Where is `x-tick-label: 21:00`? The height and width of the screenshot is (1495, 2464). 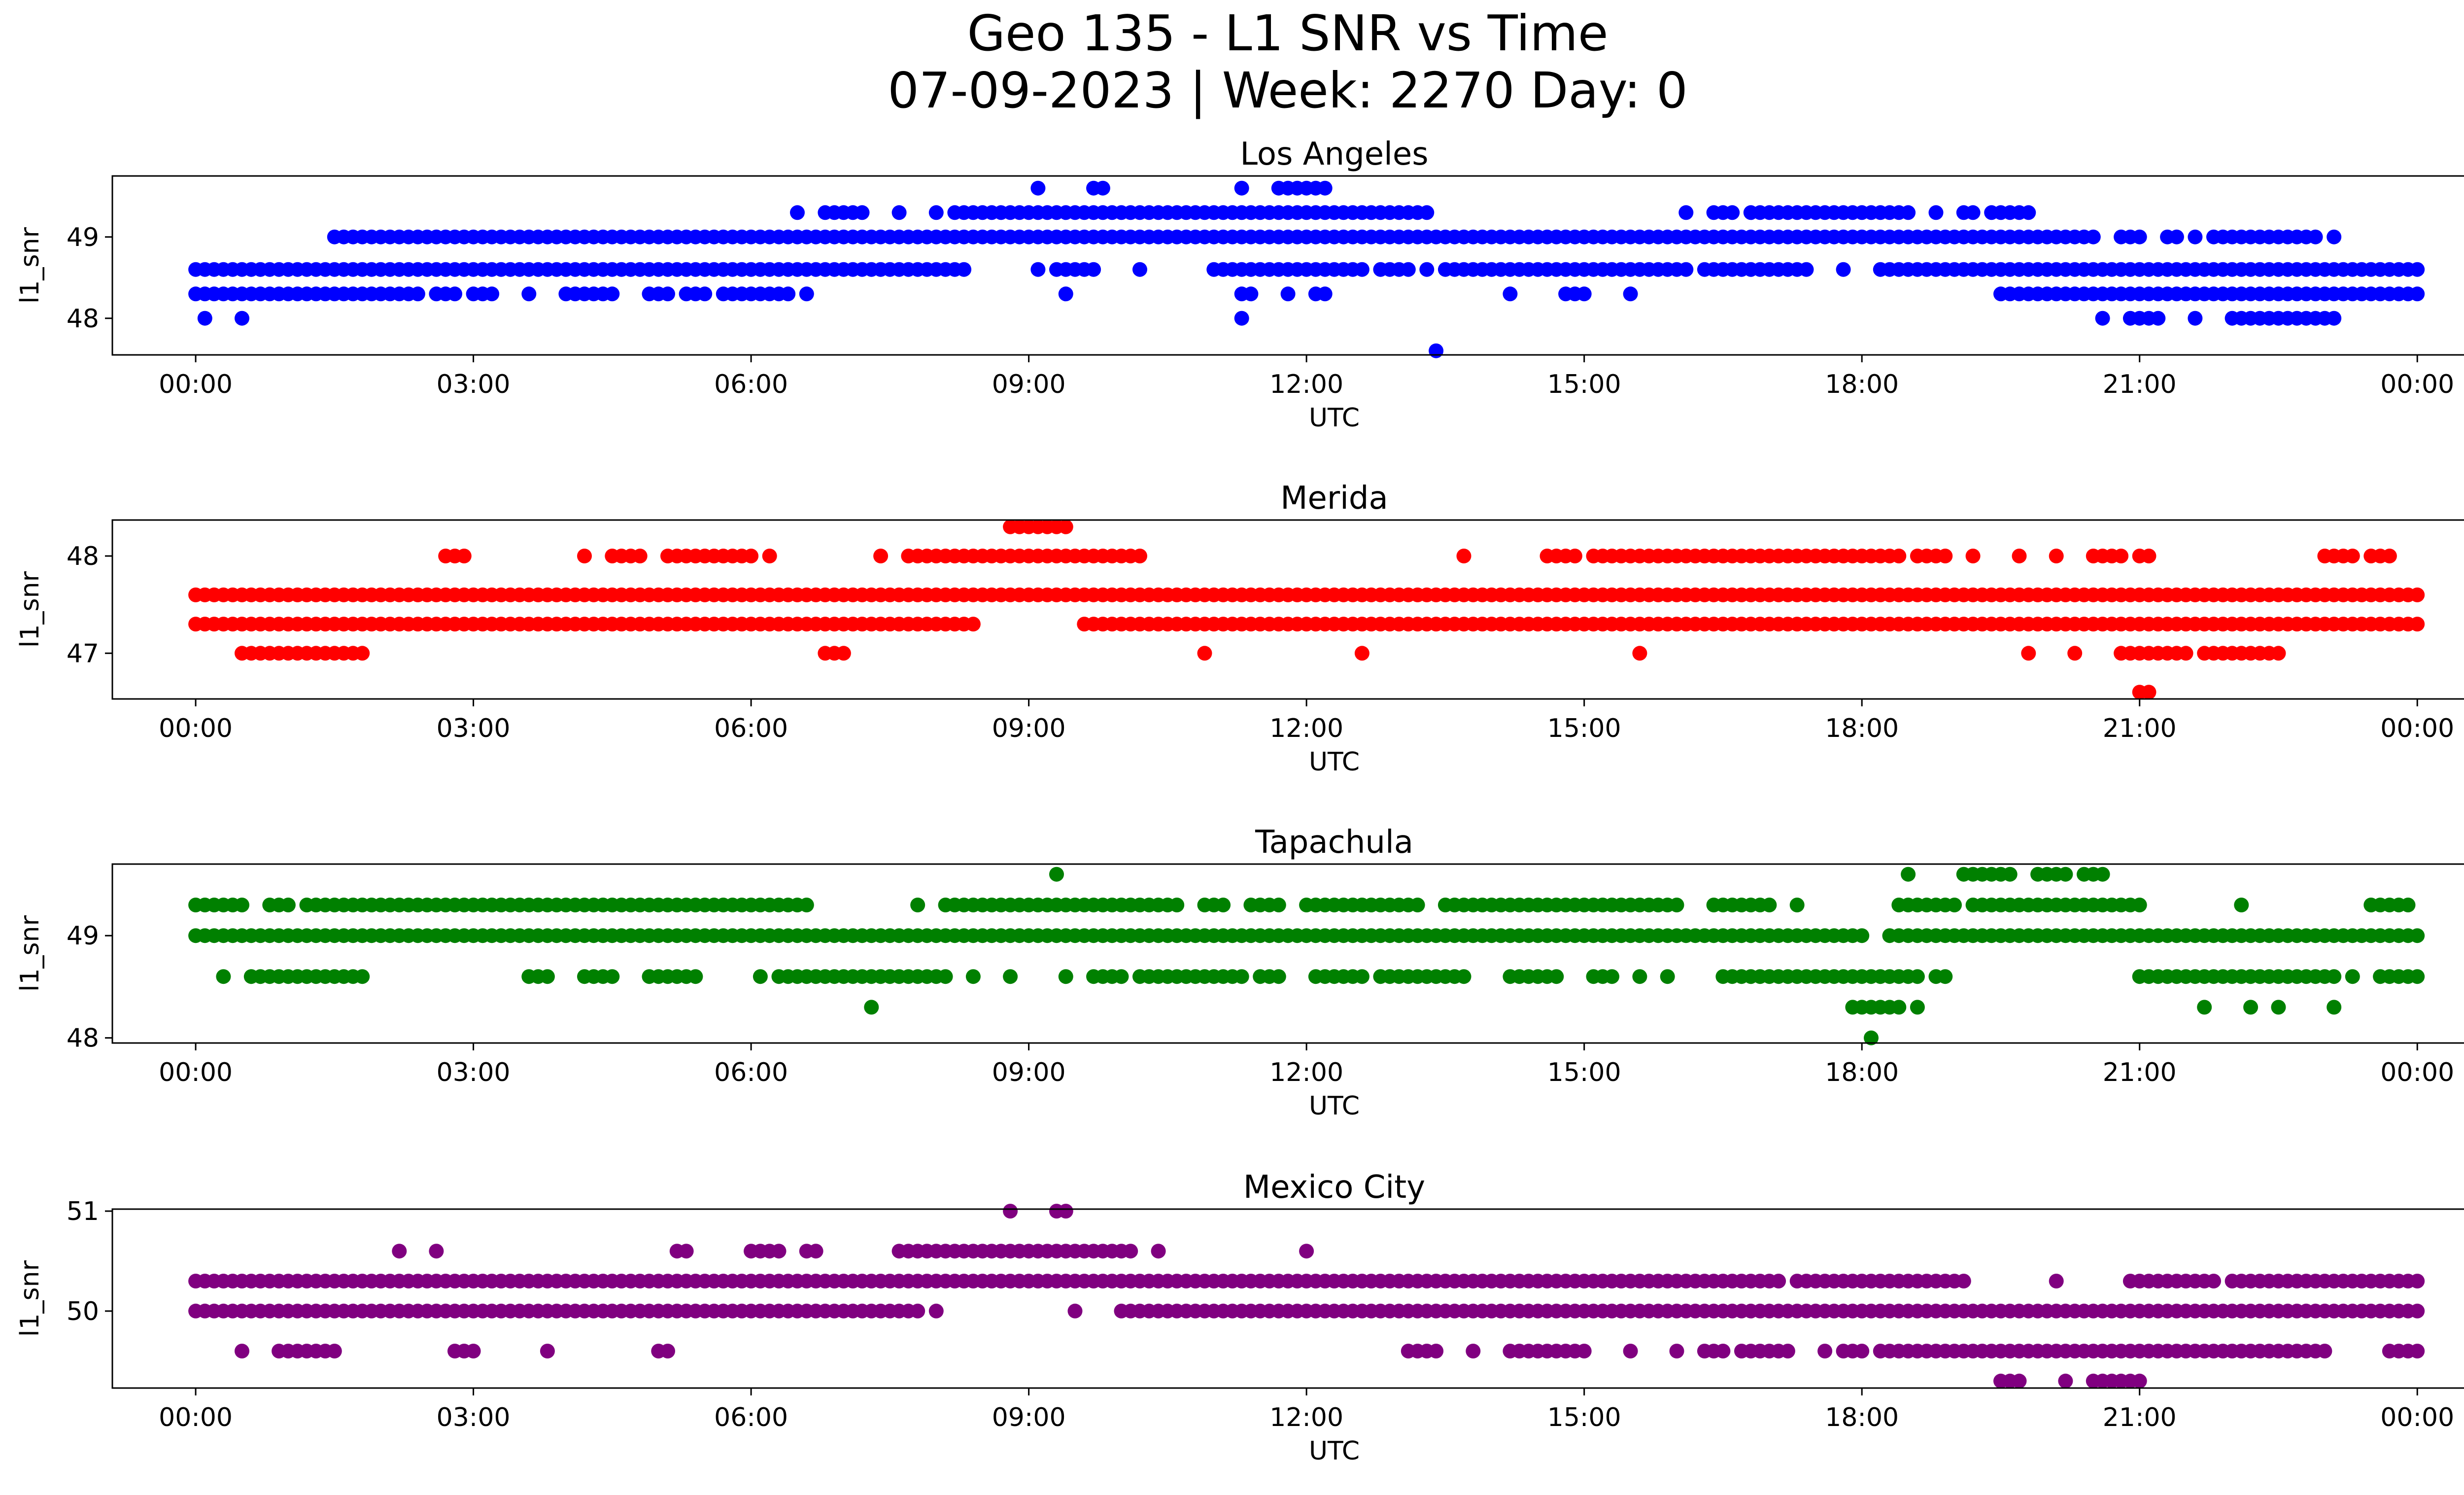 x-tick-label: 21:00 is located at coordinates (2140, 1417).